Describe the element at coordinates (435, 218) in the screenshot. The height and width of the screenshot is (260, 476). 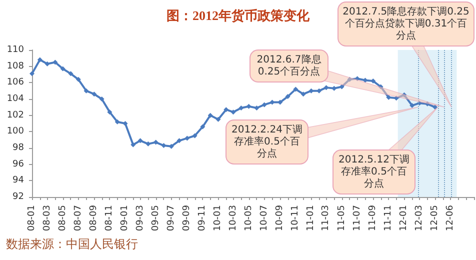
I see `x-tick-label: 12-05` at that location.